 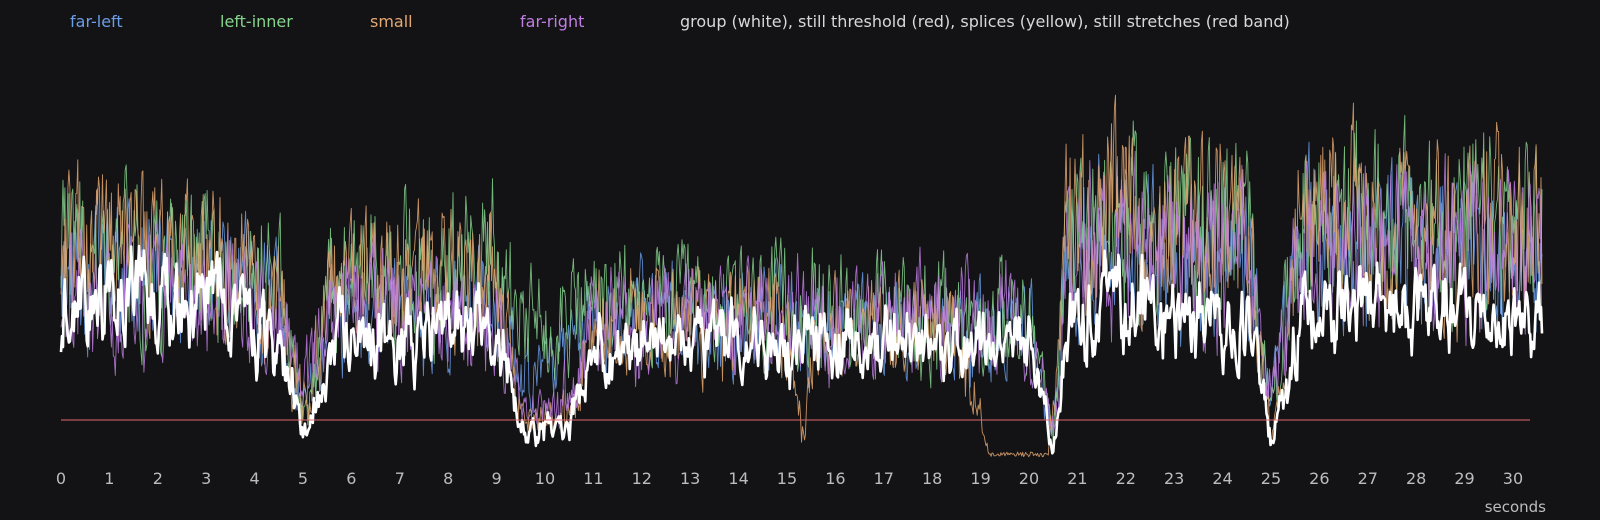 I want to click on x-tick-label: 26, so click(x=1319, y=478).